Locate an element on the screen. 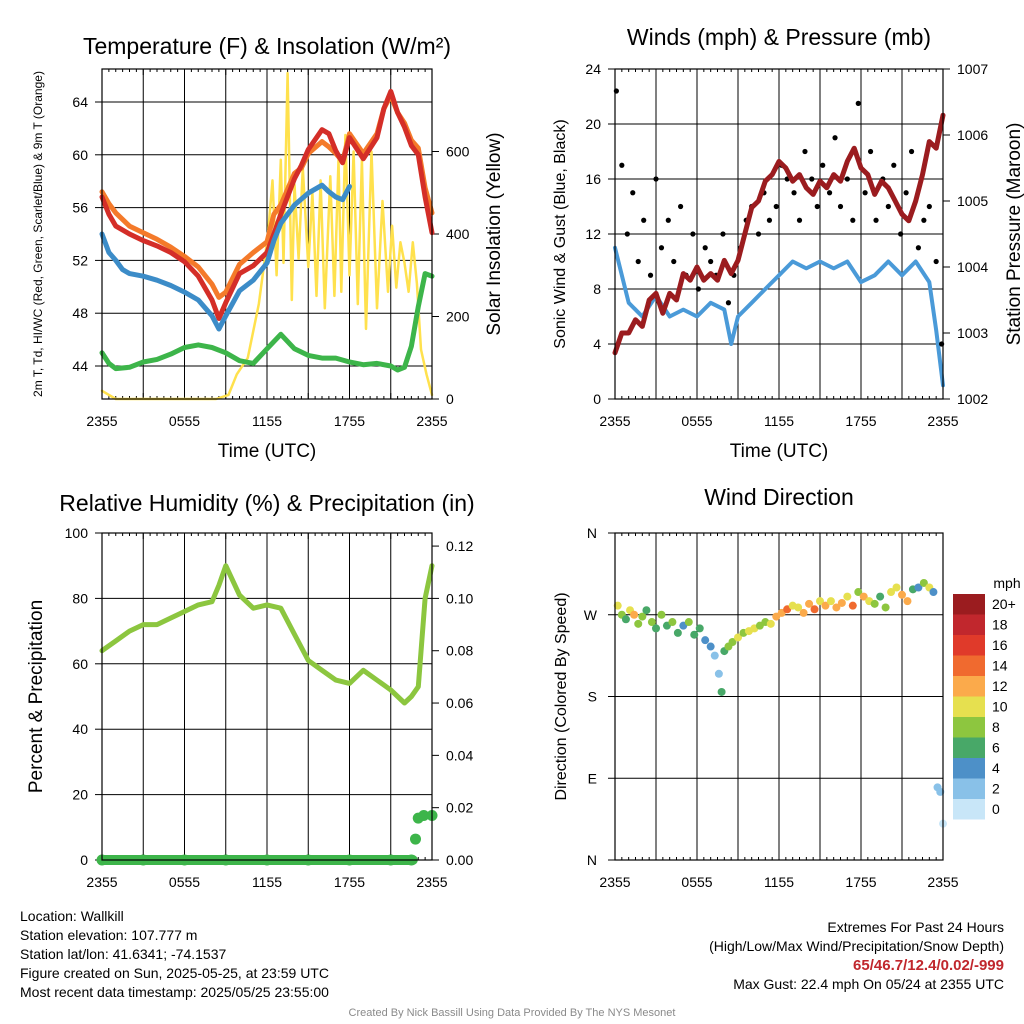 Image resolution: width=1024 pixels, height=1024 pixels. y-tick-label: 16 is located at coordinates (593, 179).